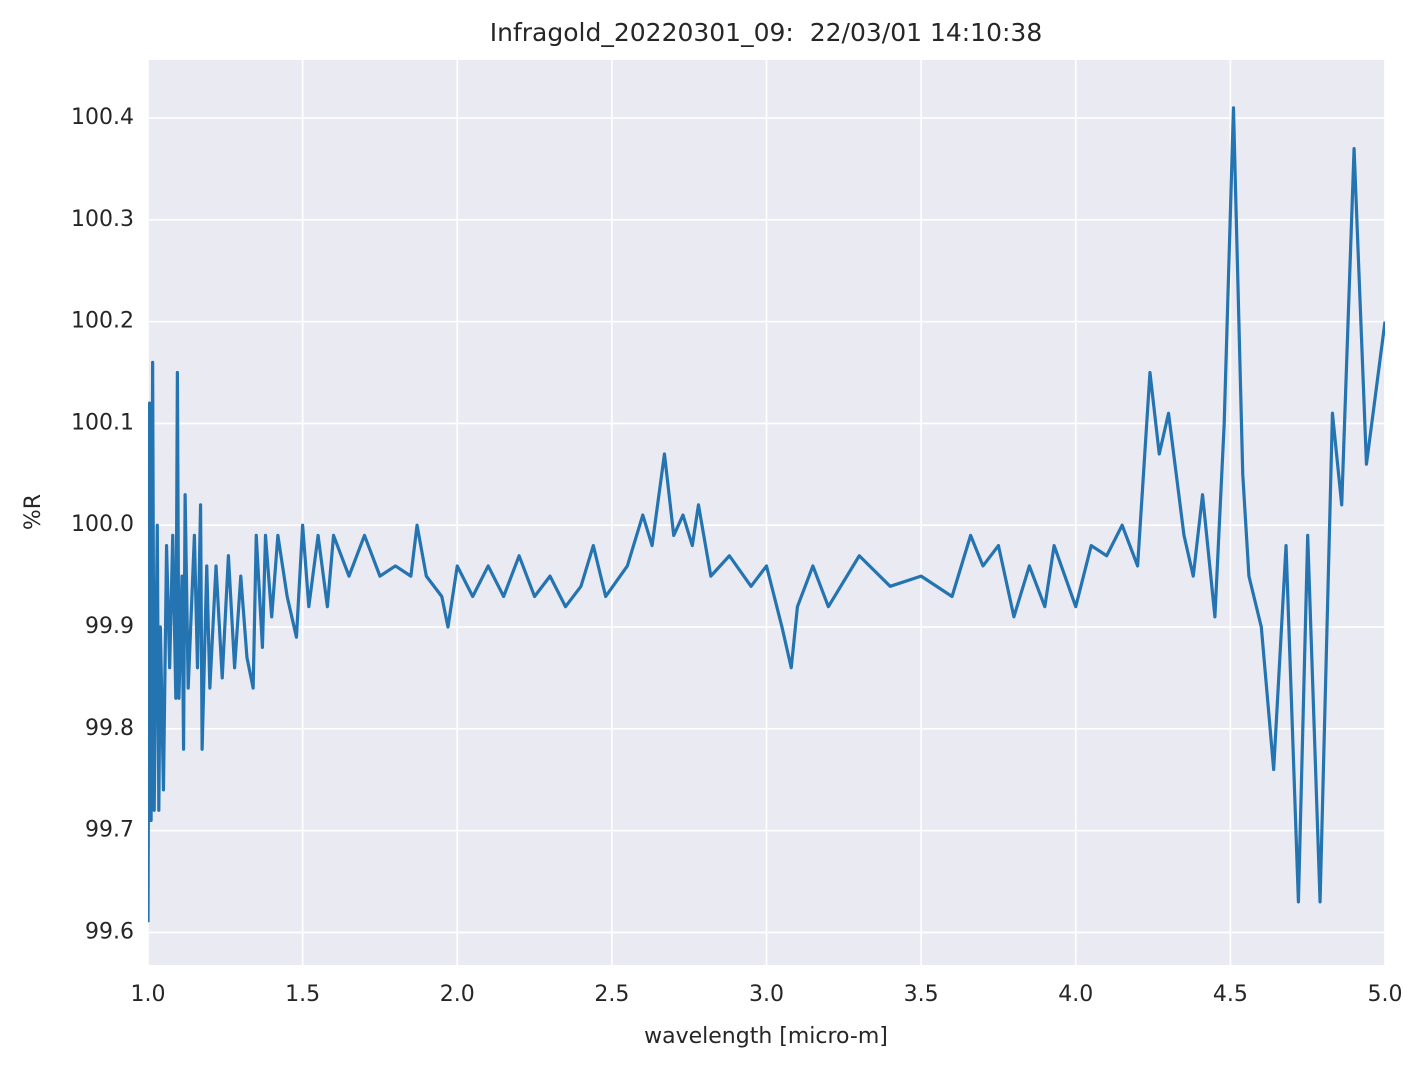 The height and width of the screenshot is (1069, 1425). Describe the element at coordinates (766, 994) in the screenshot. I see `x-tick-label: 3.0` at that location.